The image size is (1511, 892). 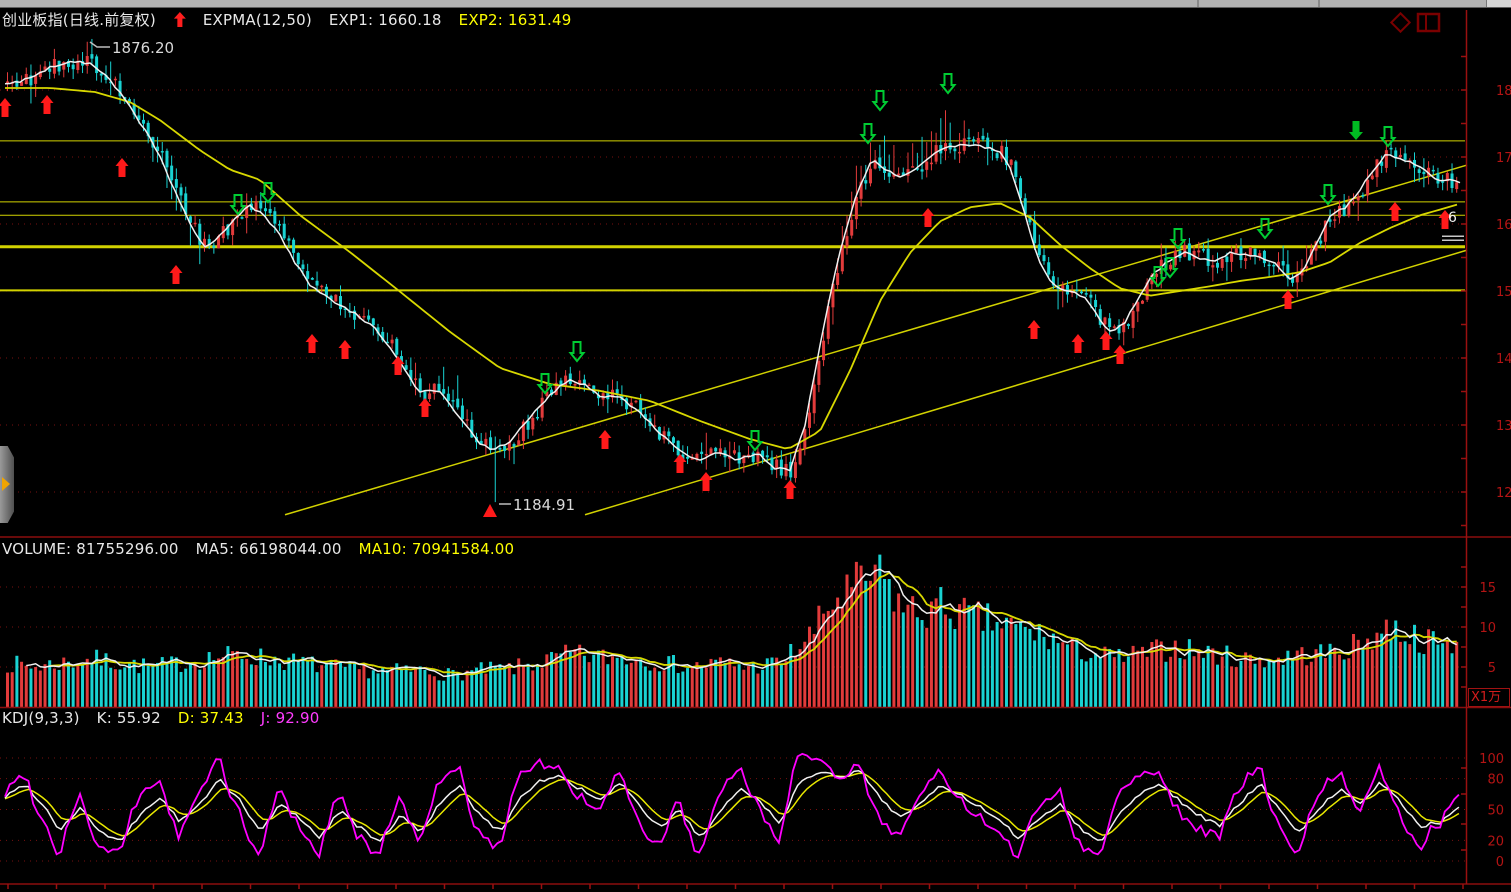 What do you see at coordinates (1489, 697) in the screenshot?
I see `volume-unit-box: X1万` at bounding box center [1489, 697].